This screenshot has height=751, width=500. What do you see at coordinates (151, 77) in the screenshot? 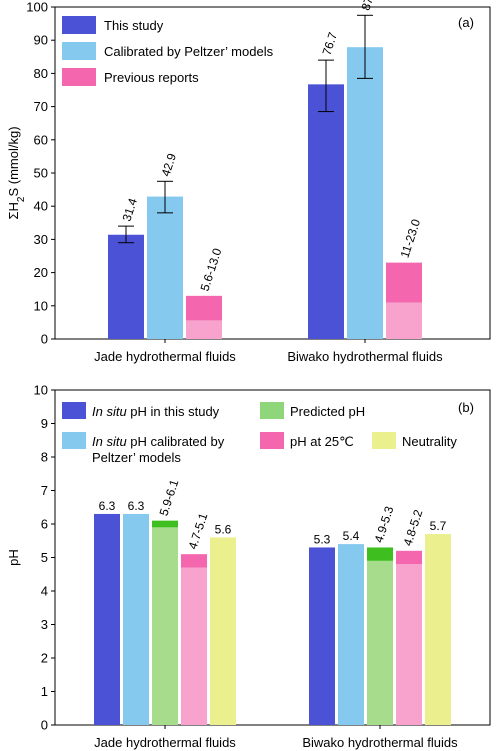
I see `legend-label: Previous reports` at bounding box center [151, 77].